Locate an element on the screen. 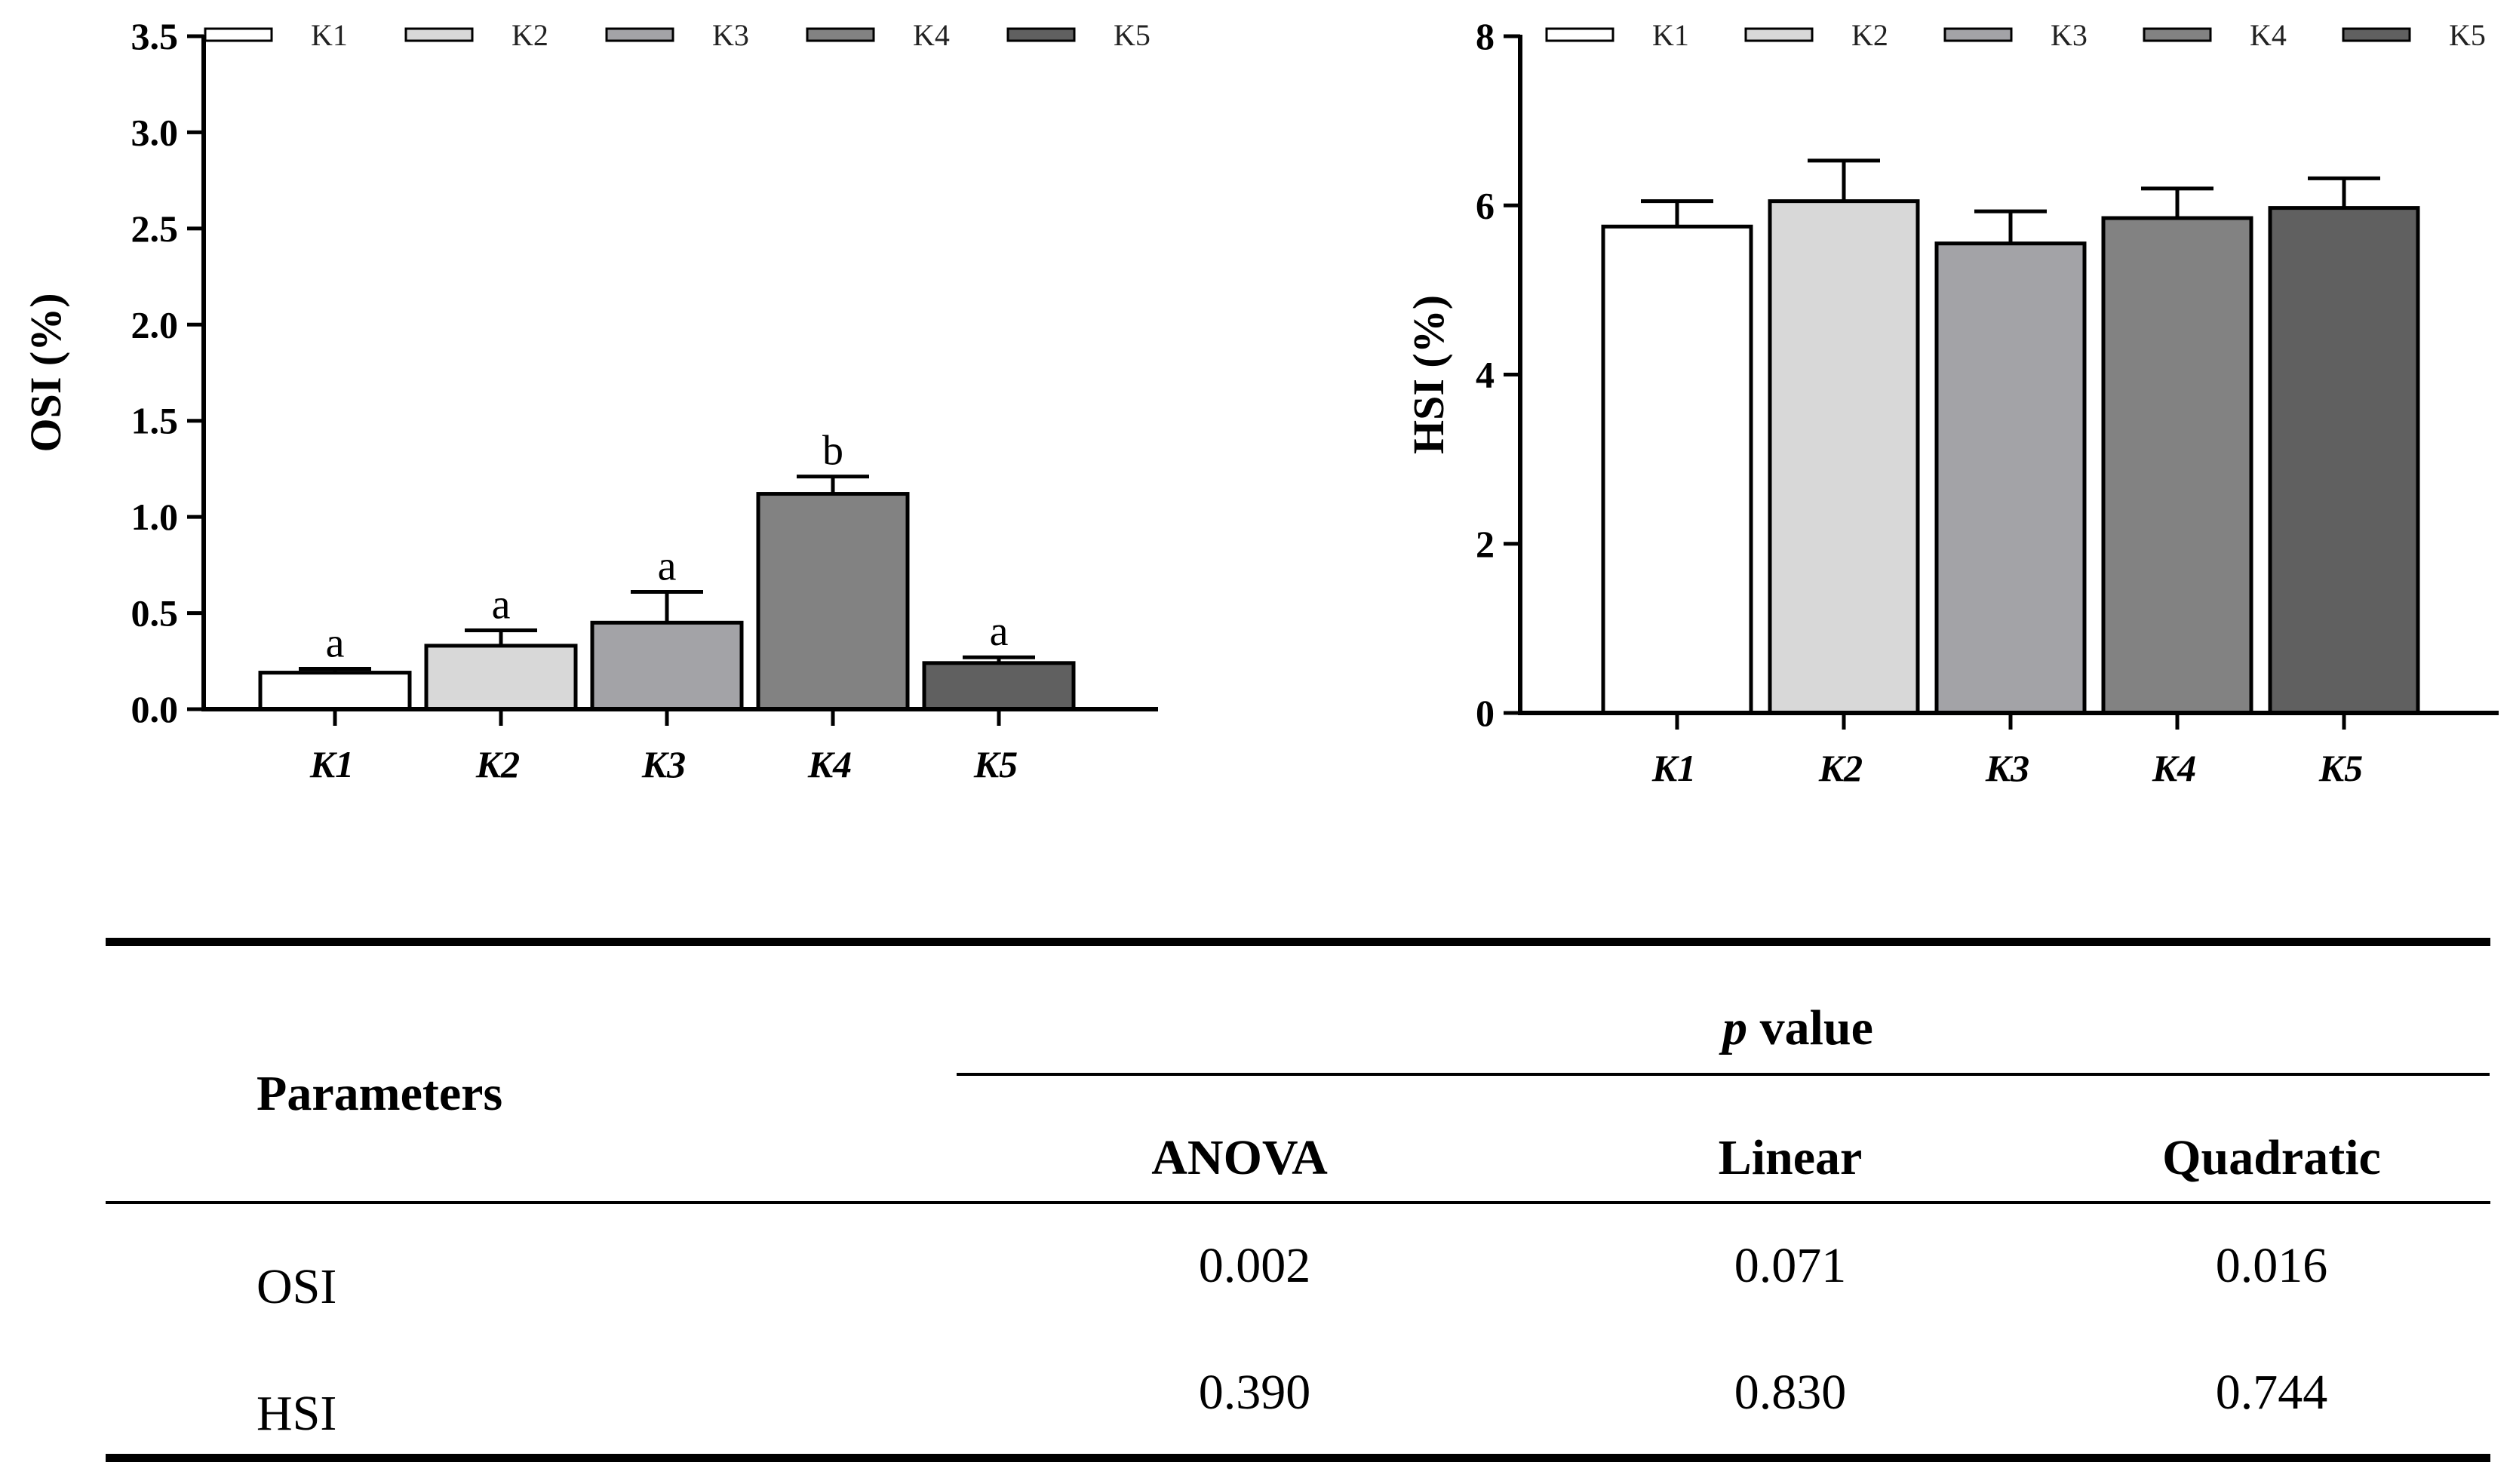  hsi-legend-label-k2: K2 is located at coordinates (1870, 35).